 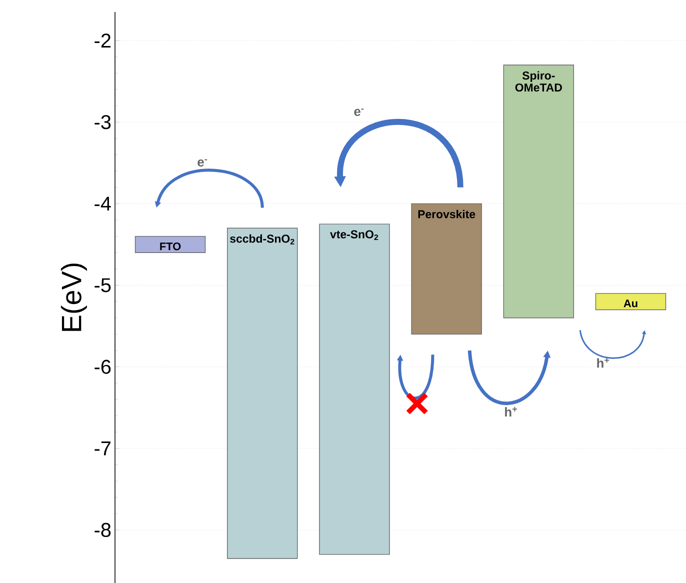 What do you see at coordinates (538, 81) in the screenshot?
I see `x-tick-label: Spiro-OMeTAD` at bounding box center [538, 81].